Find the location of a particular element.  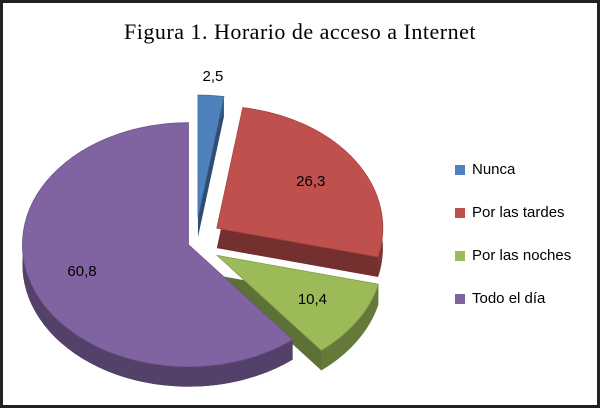

data-label: 60,8 is located at coordinates (81, 271).